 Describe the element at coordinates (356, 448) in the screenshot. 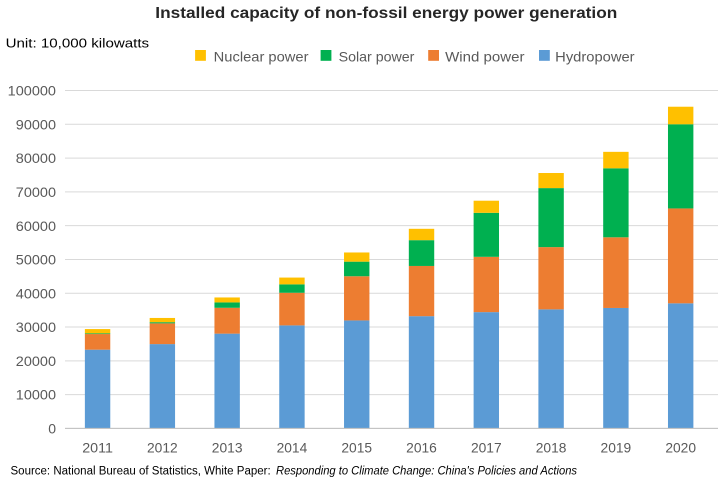

I see `svg-text: 2015` at that location.